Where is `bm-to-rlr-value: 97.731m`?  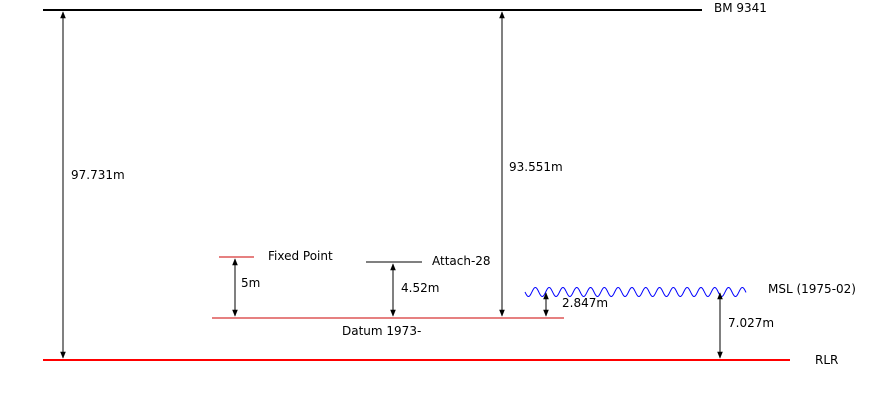
bm-to-rlr-value: 97.731m is located at coordinates (98, 175).